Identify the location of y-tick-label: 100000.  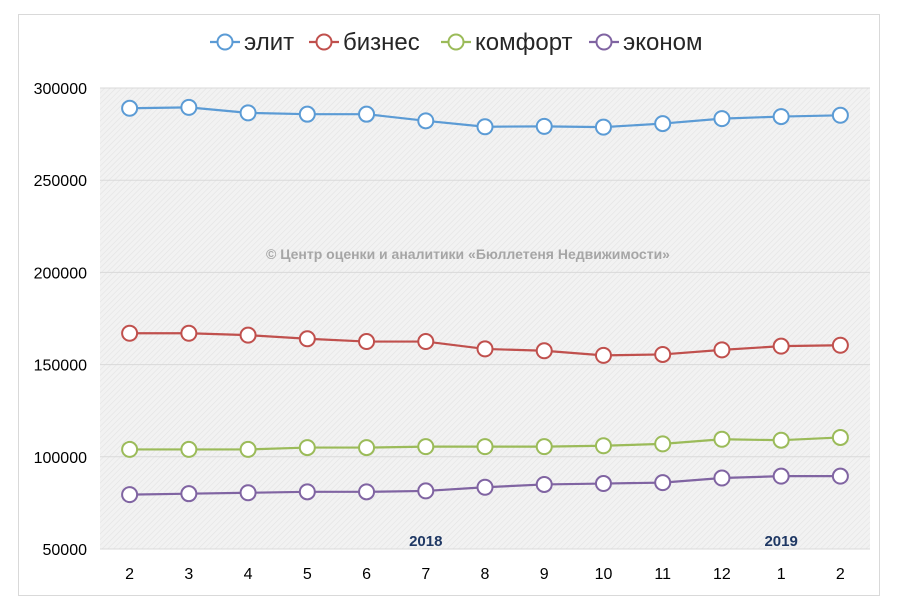
(60, 458).